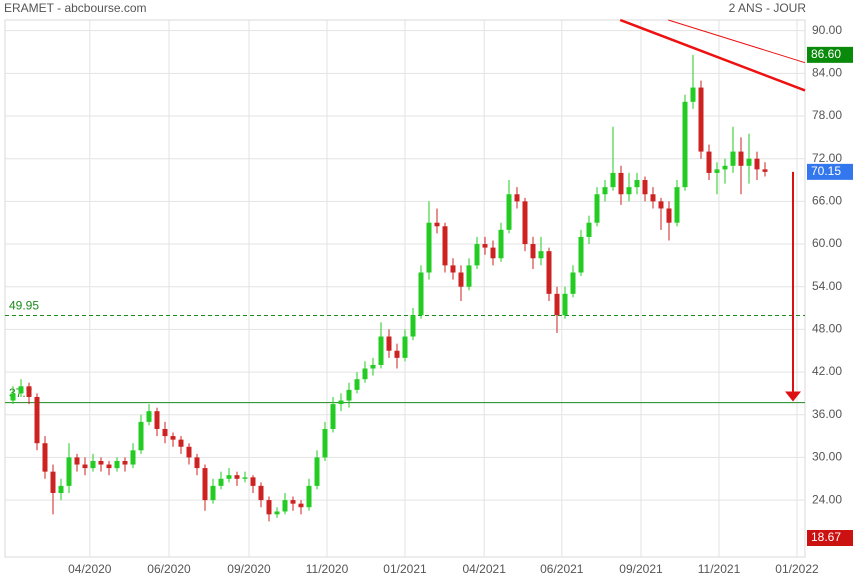  Describe the element at coordinates (827, 414) in the screenshot. I see `y-tick-label: 36.00` at that location.